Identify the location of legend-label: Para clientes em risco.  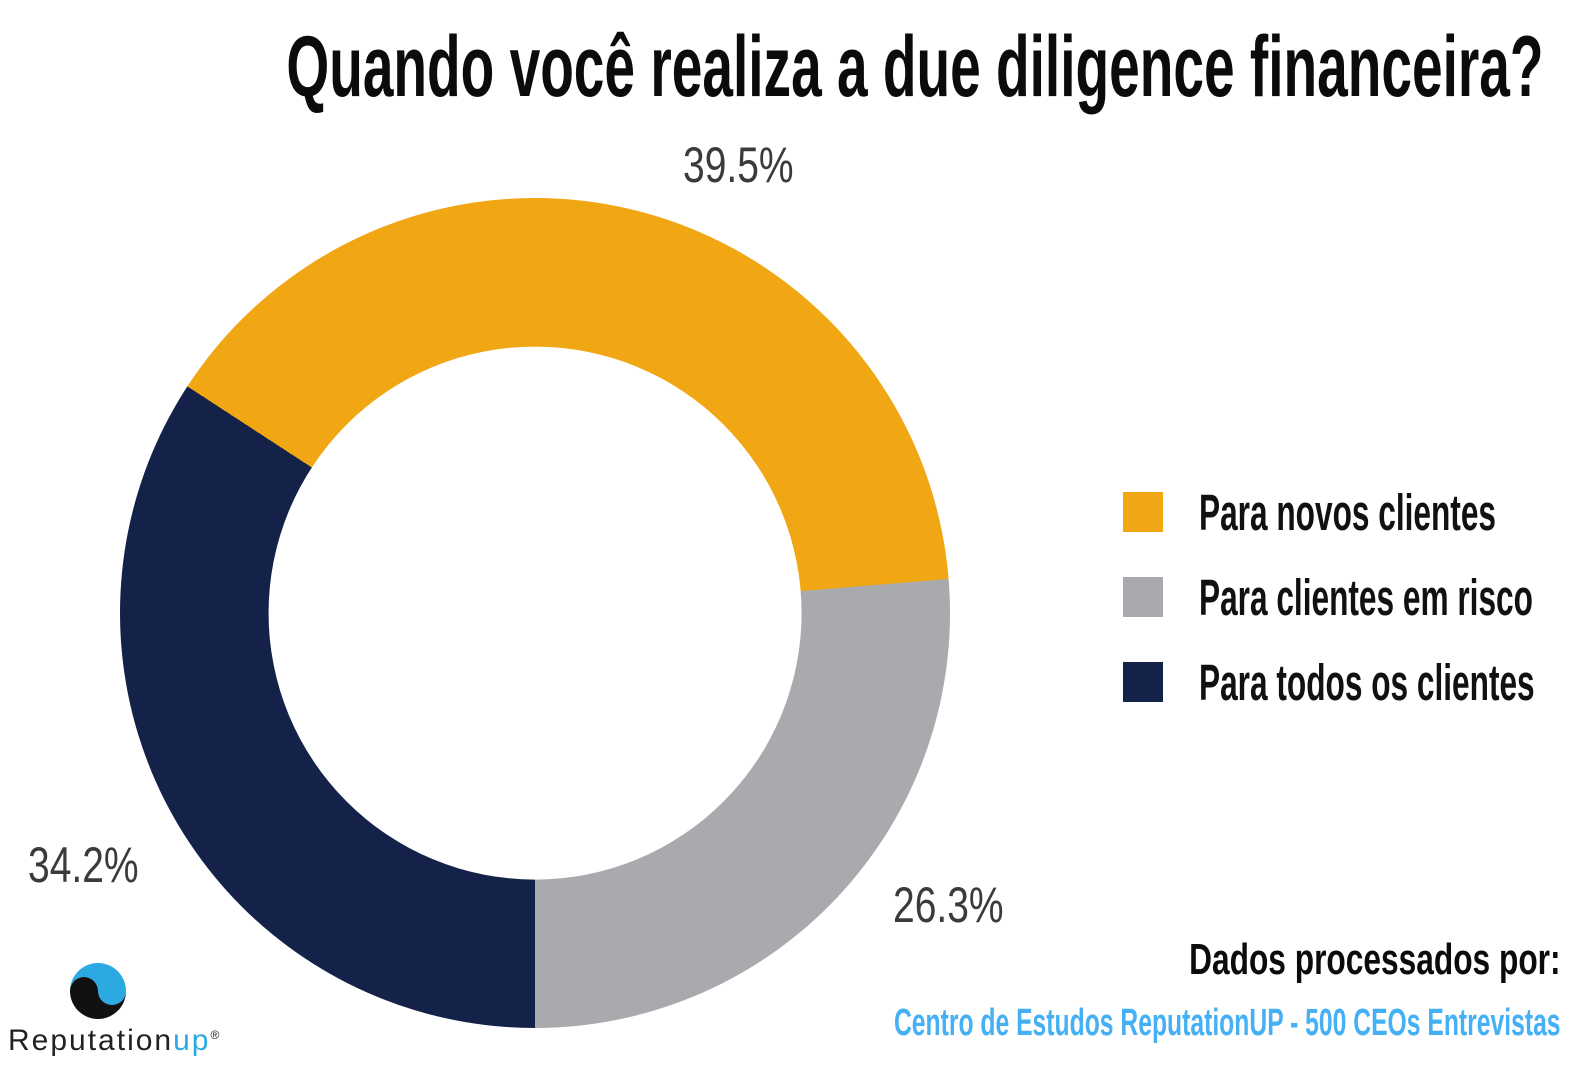
(1366, 597).